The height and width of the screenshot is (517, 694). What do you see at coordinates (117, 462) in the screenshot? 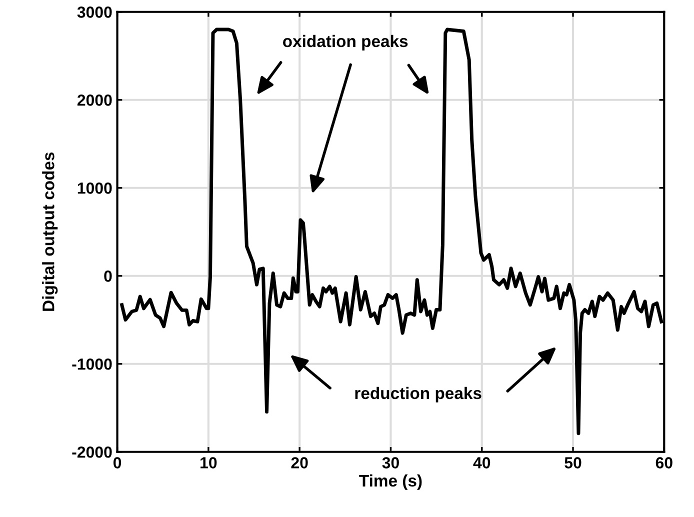
I see `x-tick-label: 0` at bounding box center [117, 462].